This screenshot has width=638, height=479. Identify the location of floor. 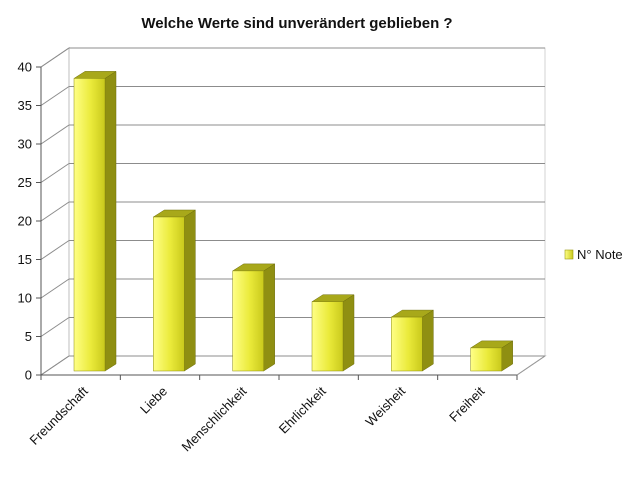
(293, 365).